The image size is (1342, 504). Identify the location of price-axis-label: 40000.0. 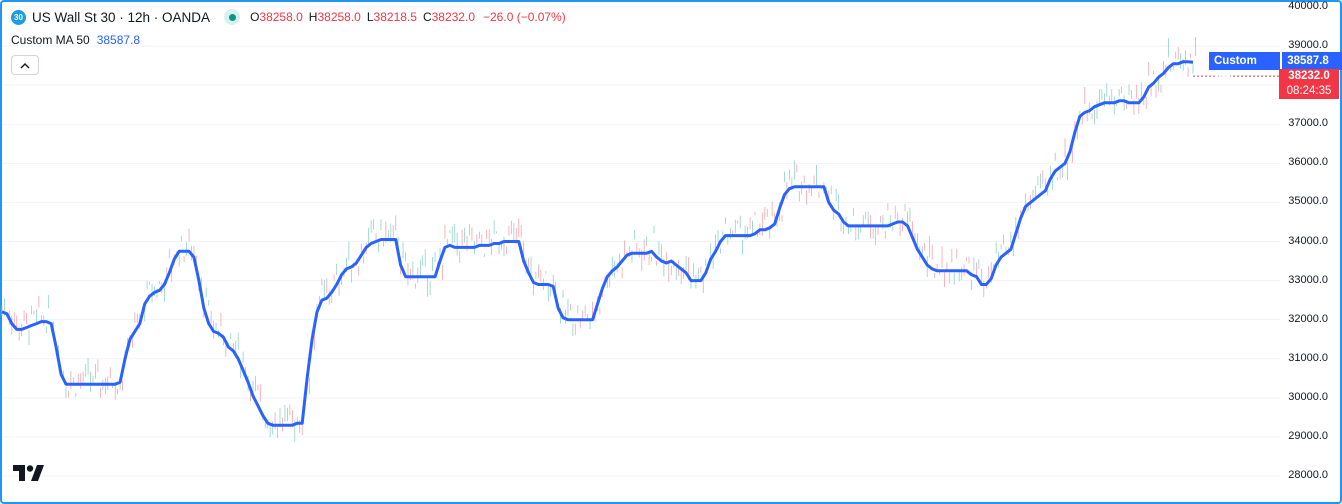
(1308, 6).